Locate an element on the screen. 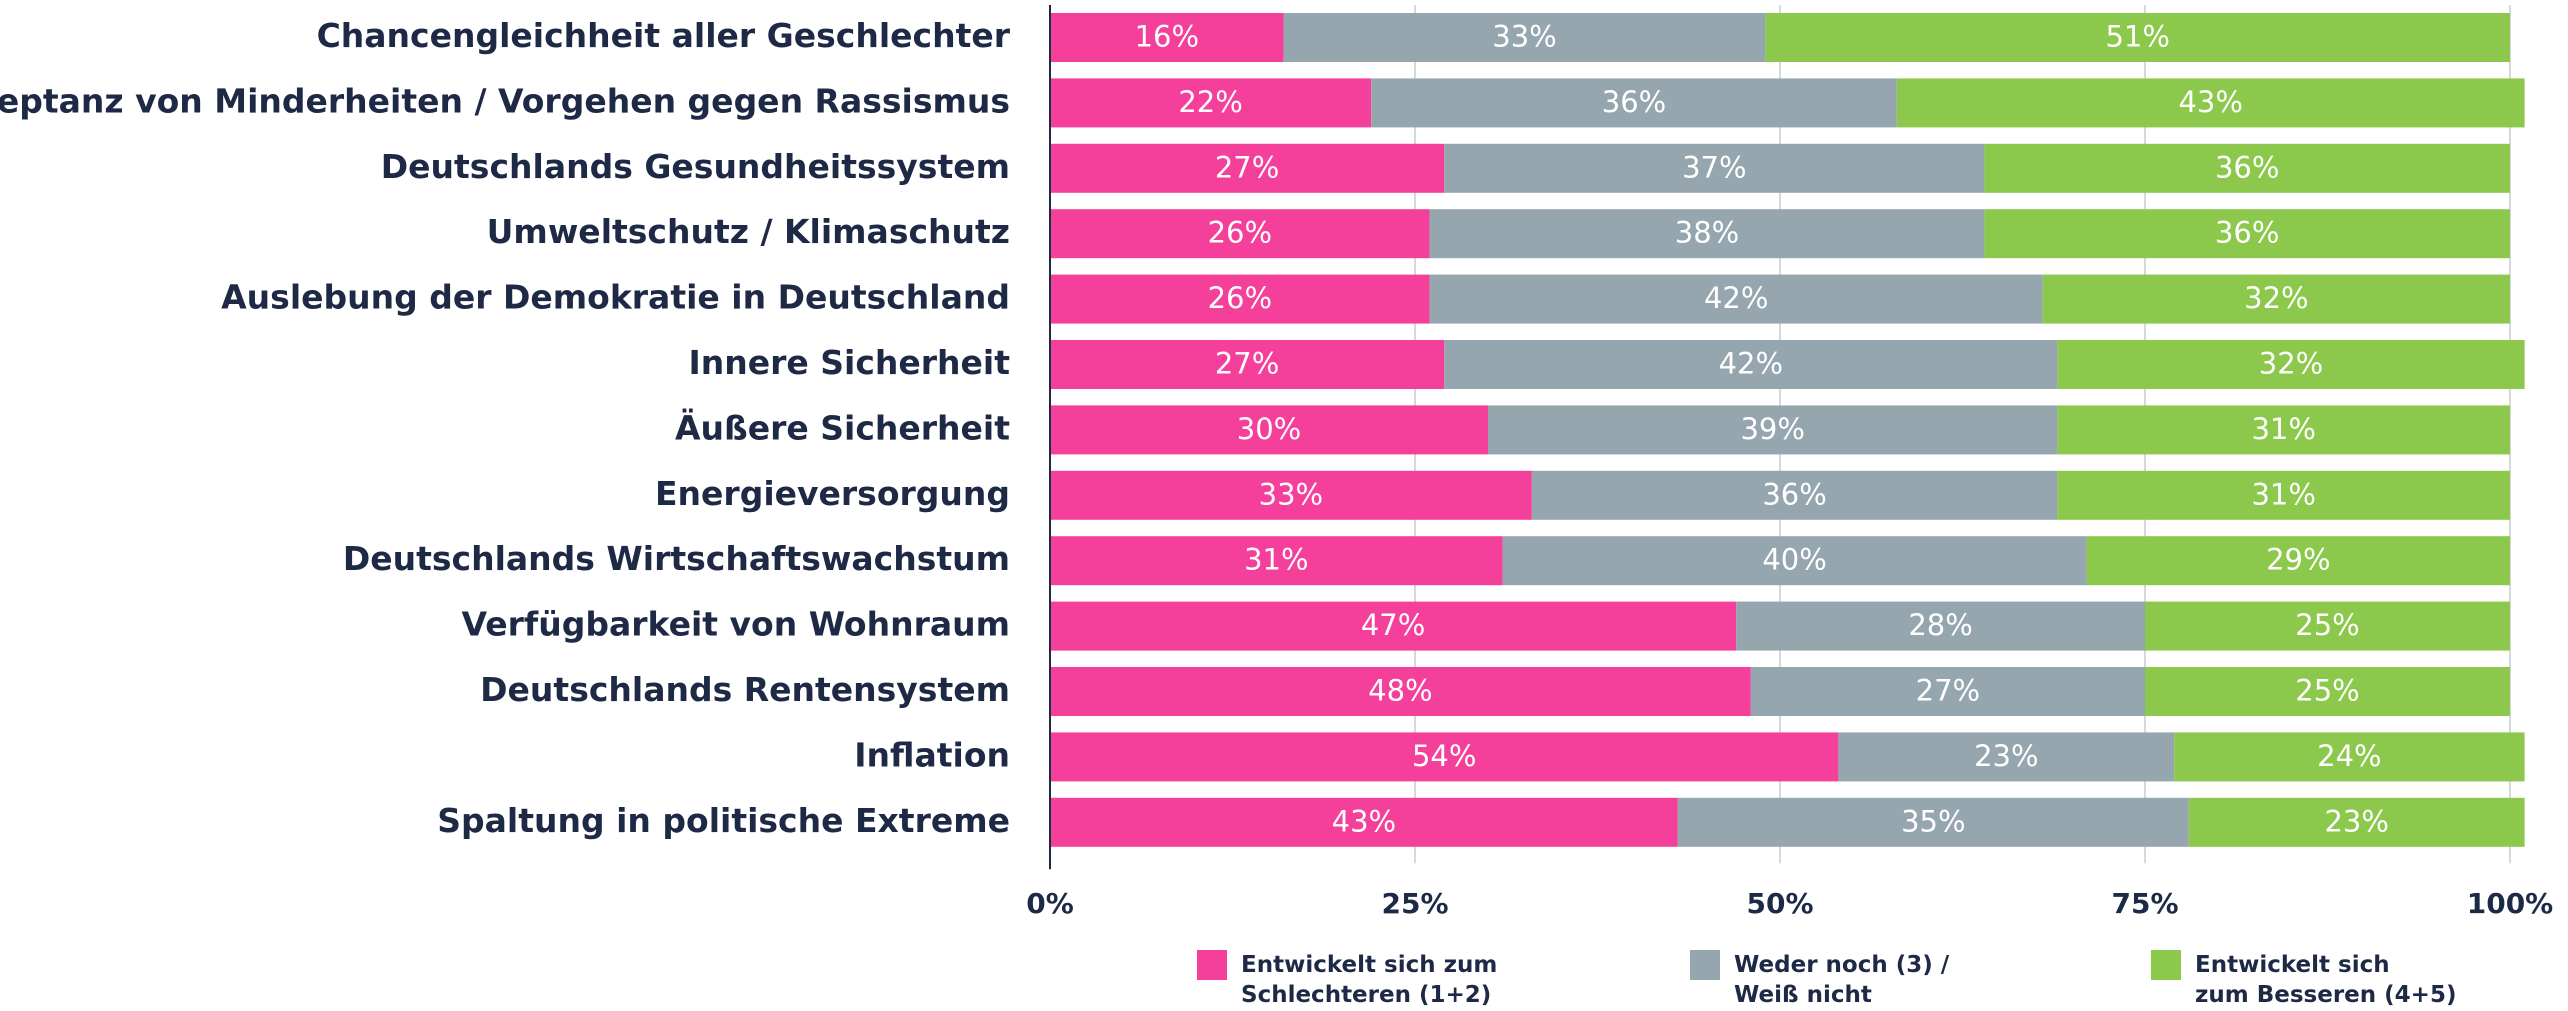  category-label: Deutschlands Rentensystem is located at coordinates (745, 689).